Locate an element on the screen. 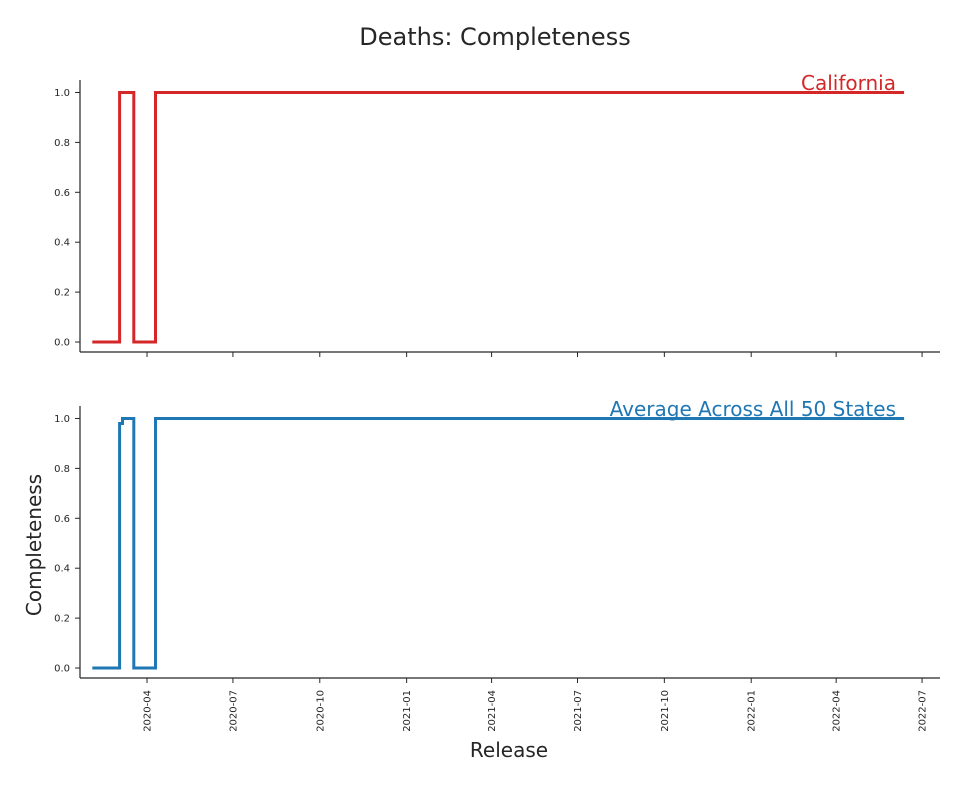 The width and height of the screenshot is (965, 786). x-tick-label: 2021-04 is located at coordinates (492, 711).